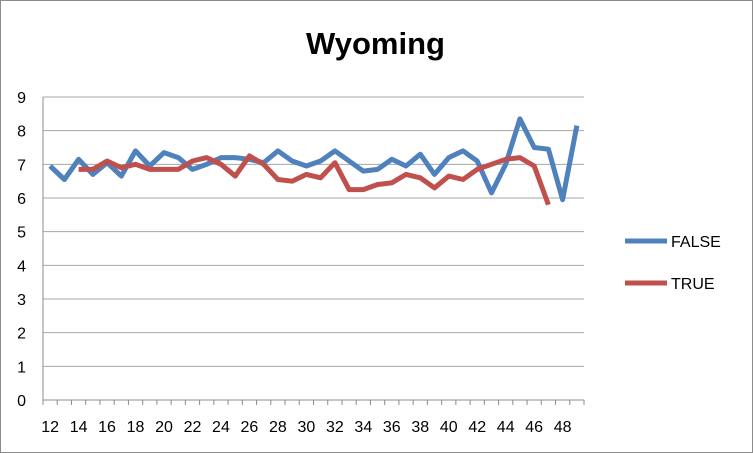  Describe the element at coordinates (50, 427) in the screenshot. I see `x-tick-label: 12` at that location.